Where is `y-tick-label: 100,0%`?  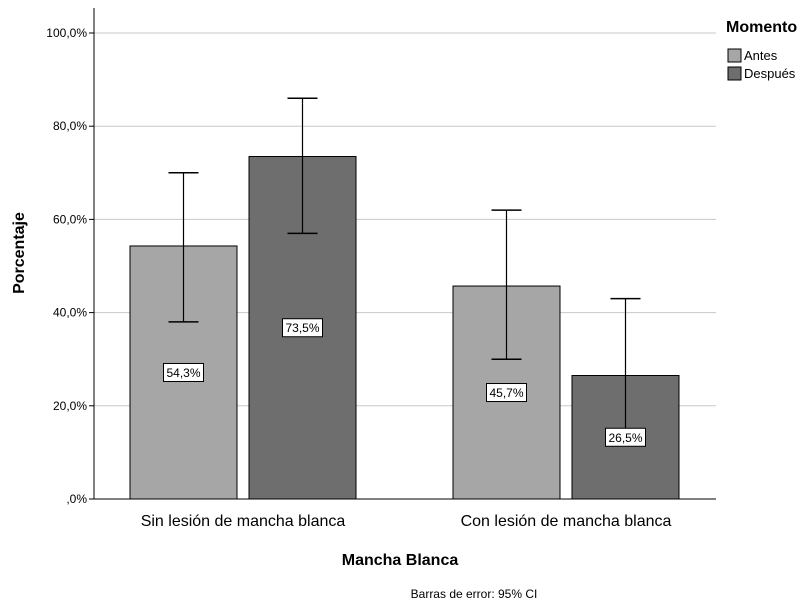
y-tick-label: 100,0% is located at coordinates (66, 33).